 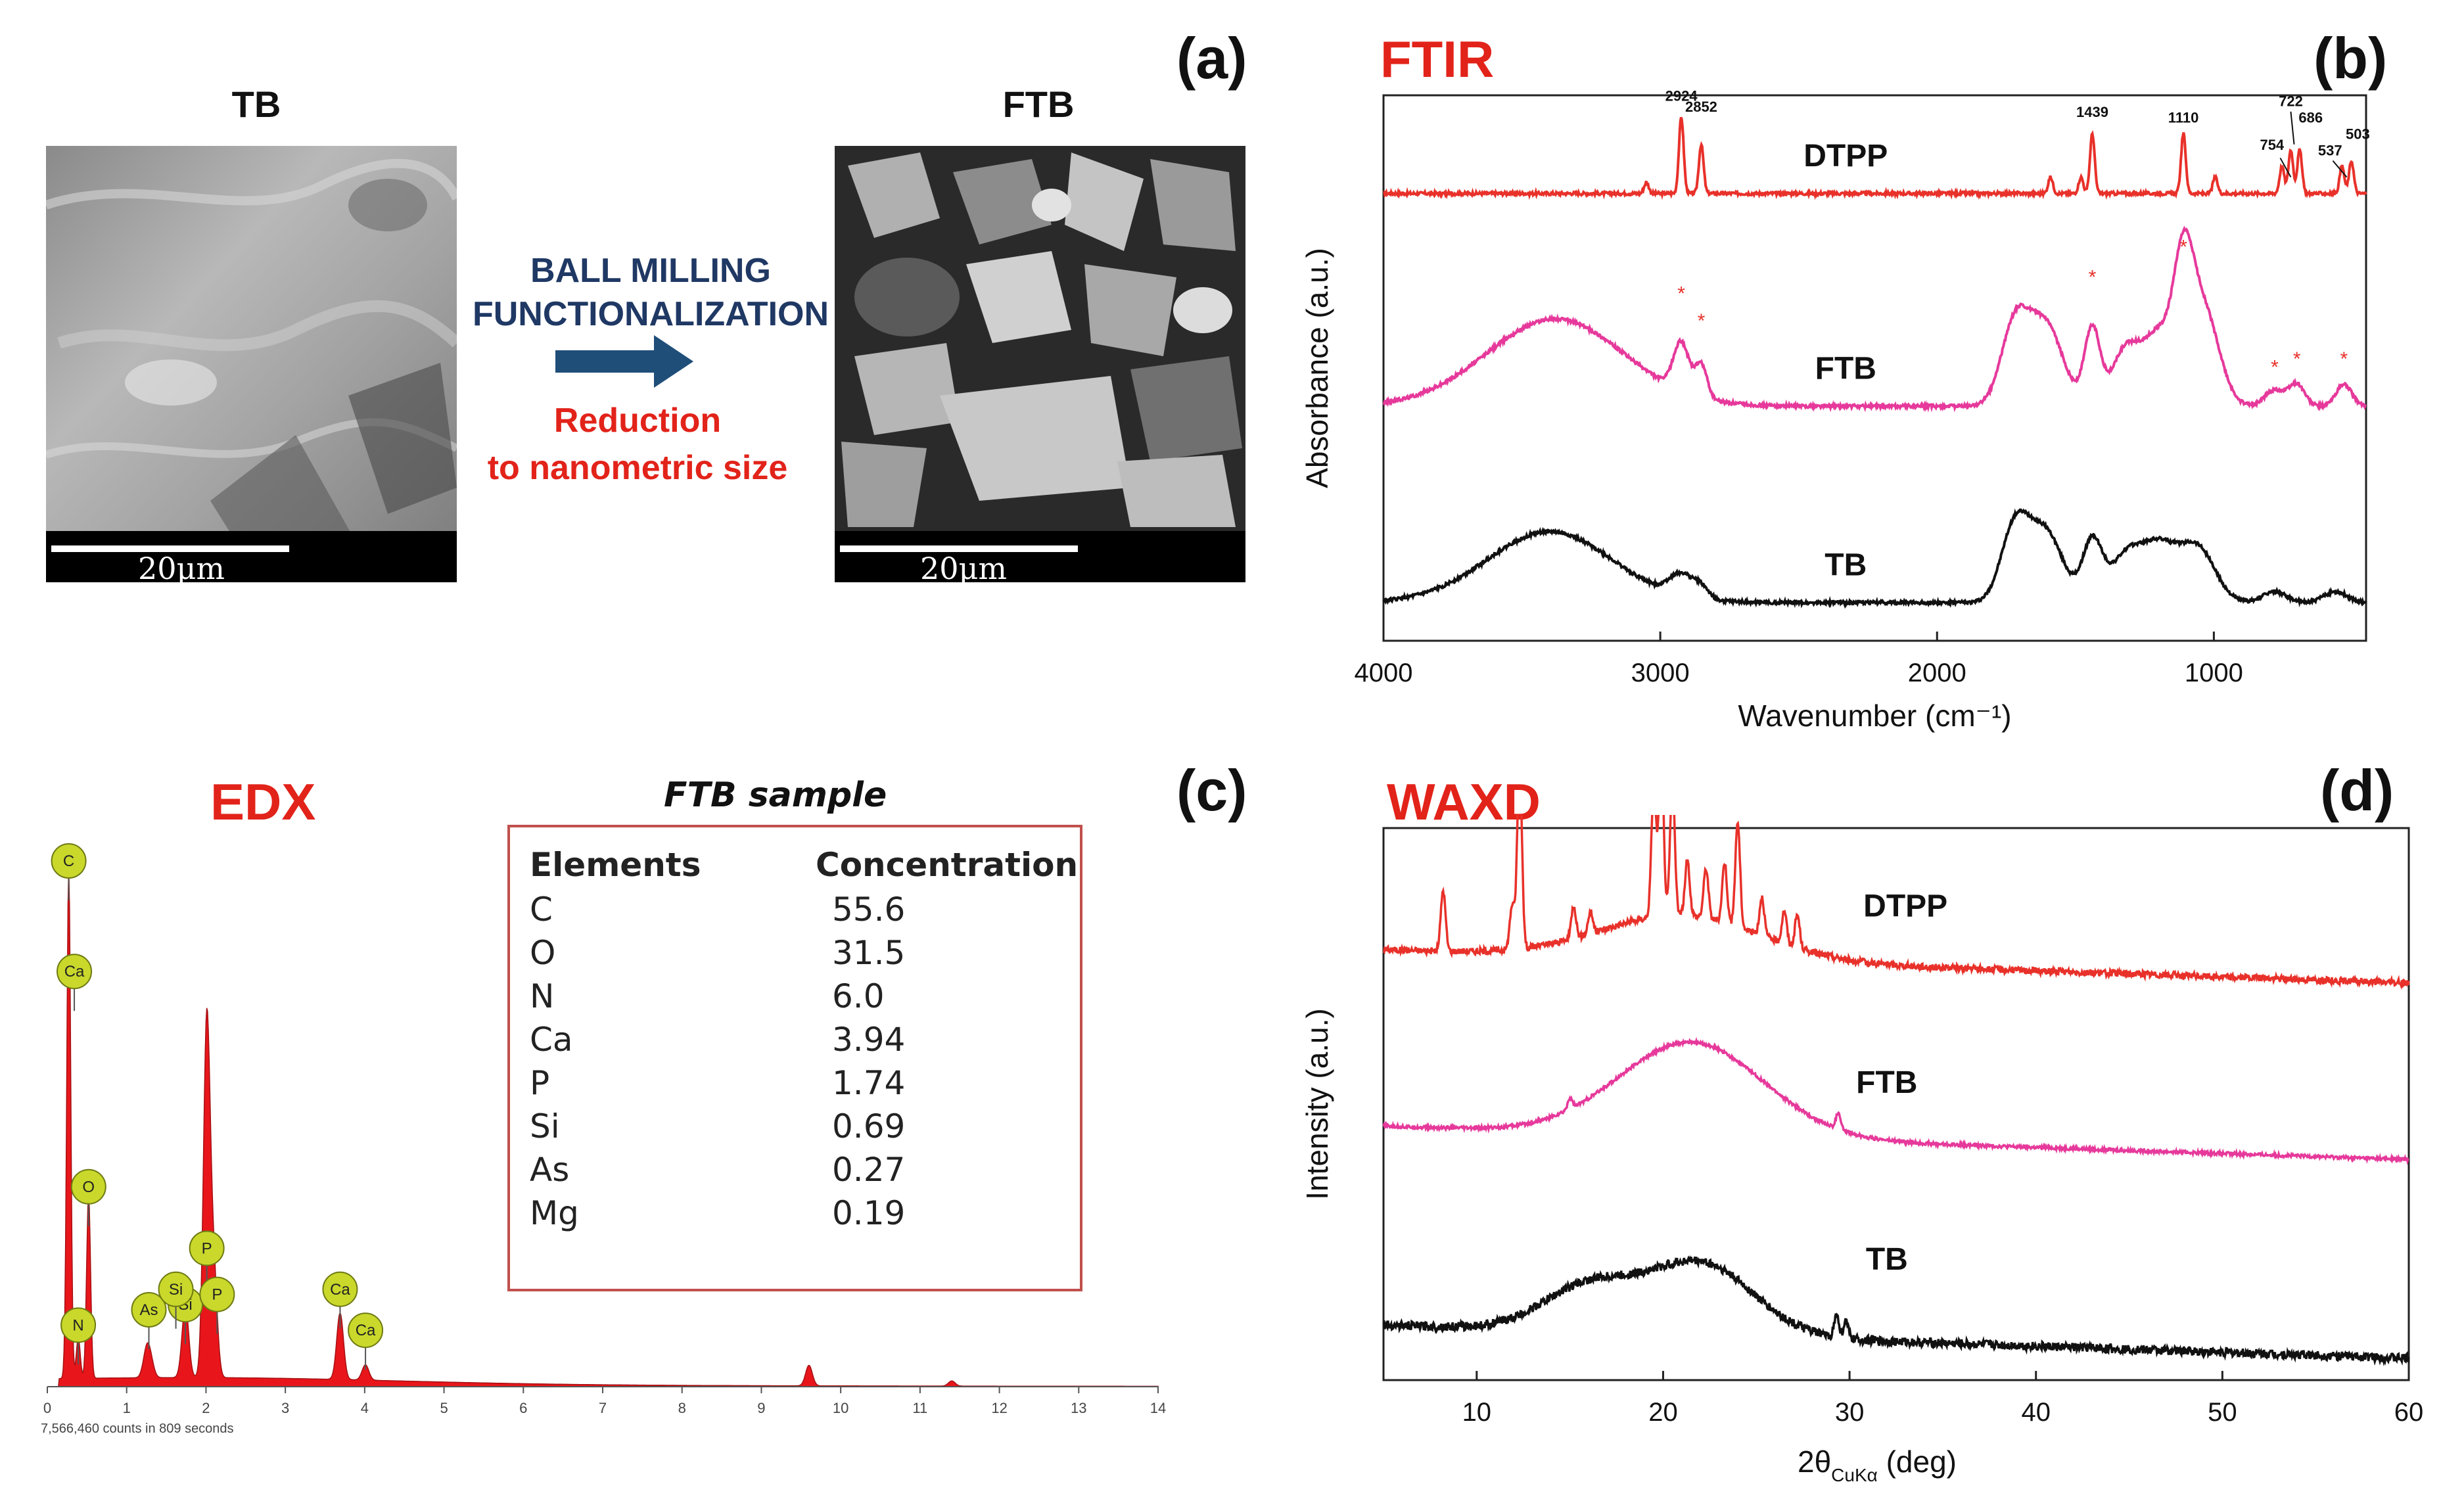 I want to click on edx-col-concentration: Concentration, so click(x=947, y=865).